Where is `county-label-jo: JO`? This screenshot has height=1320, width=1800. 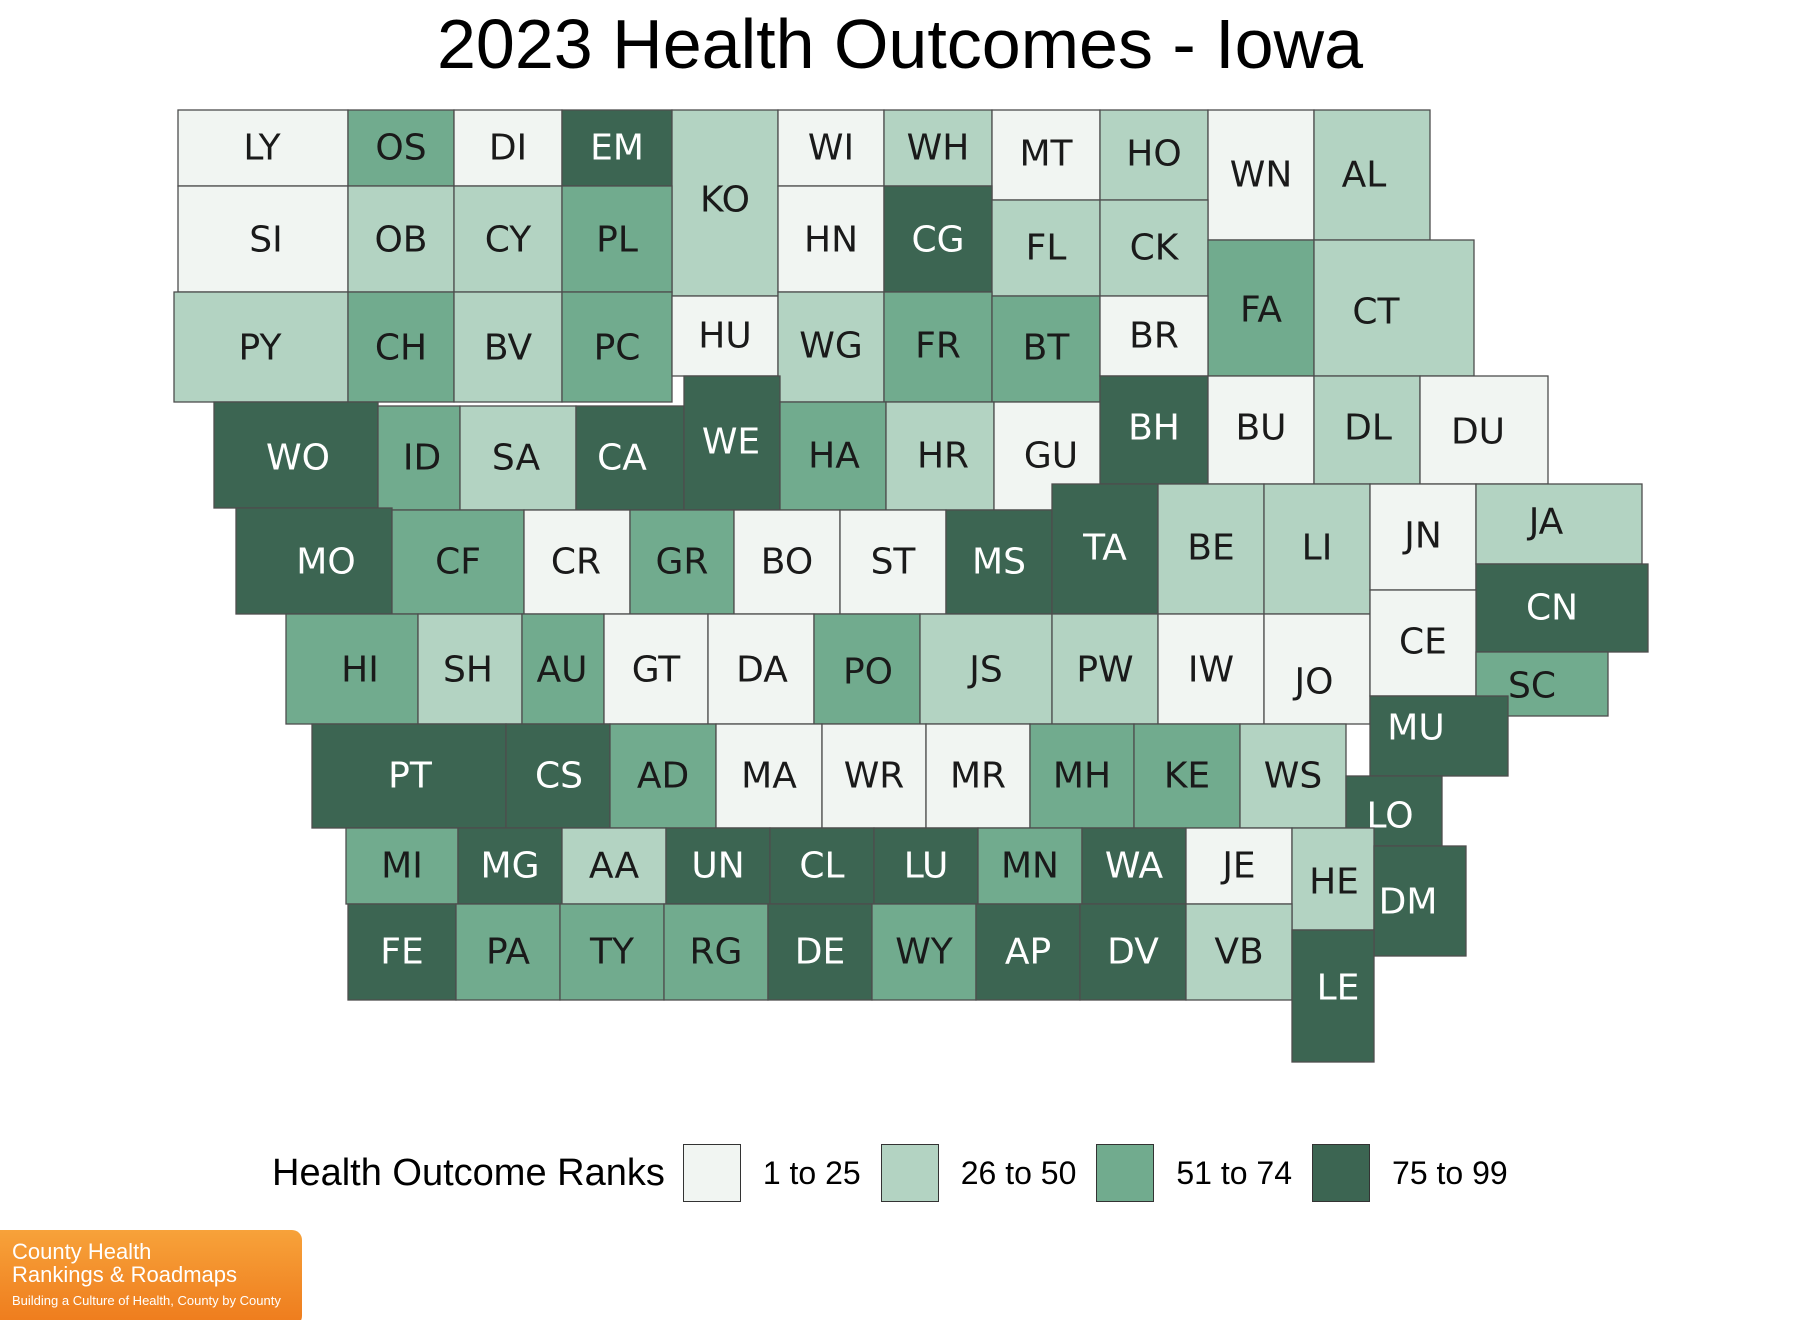 county-label-jo: JO is located at coordinates (1313, 682).